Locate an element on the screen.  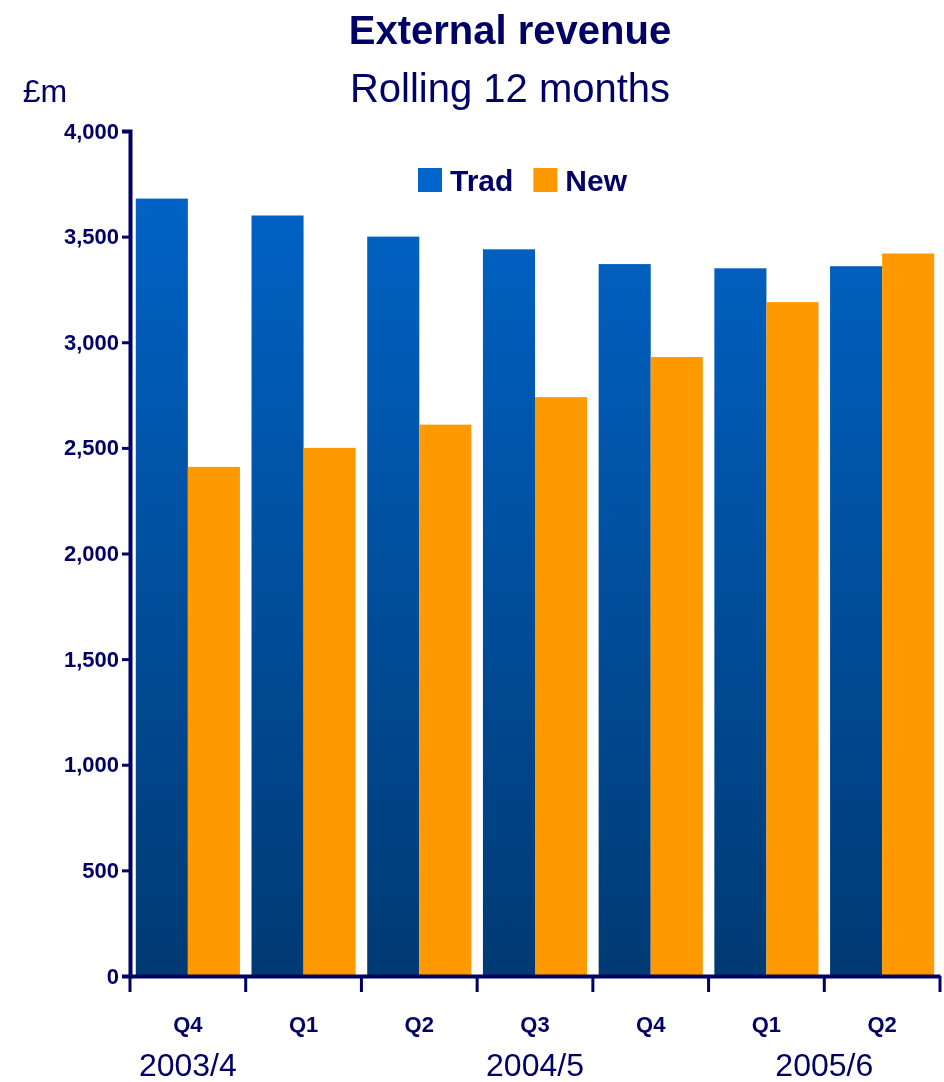
text: 2003/4 is located at coordinates (187, 1064).